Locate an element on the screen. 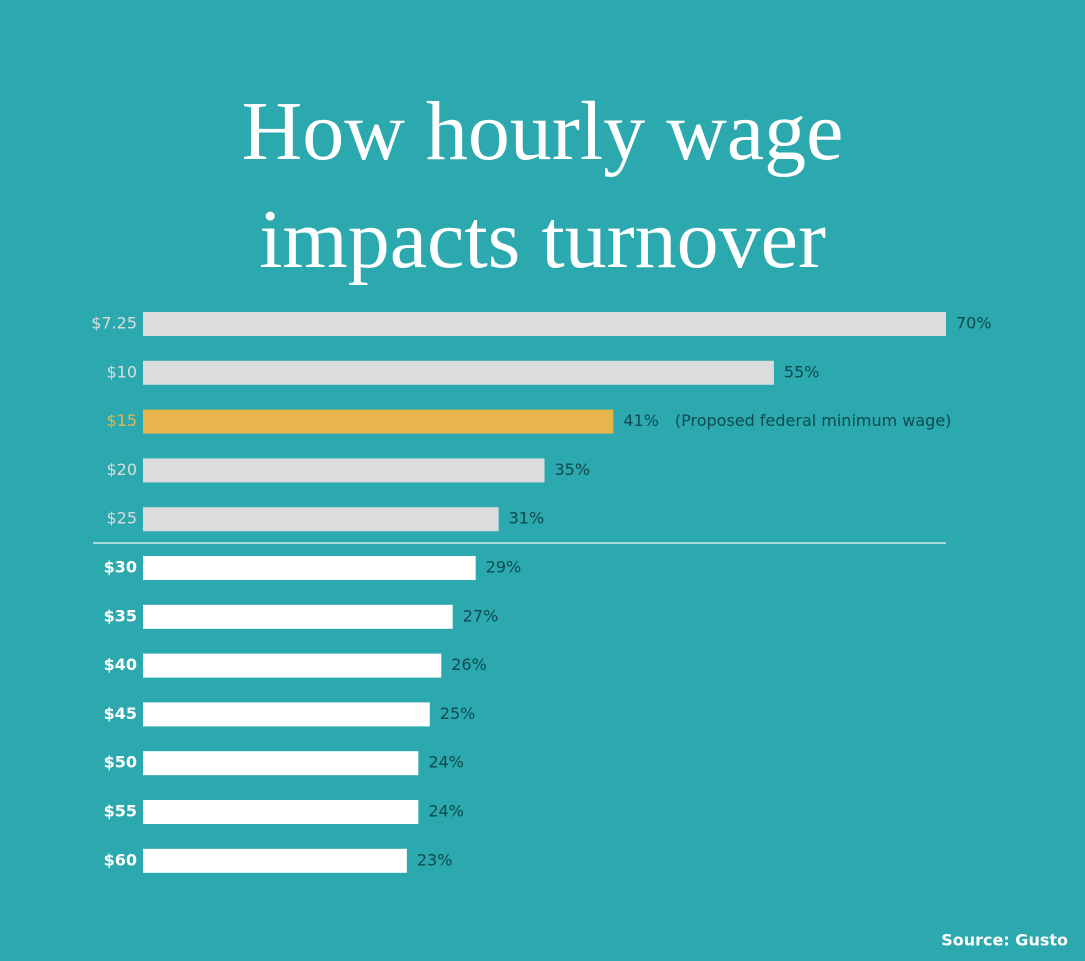 Image resolution: width=1085 pixels, height=961 pixels. value-label: 29% is located at coordinates (504, 567).